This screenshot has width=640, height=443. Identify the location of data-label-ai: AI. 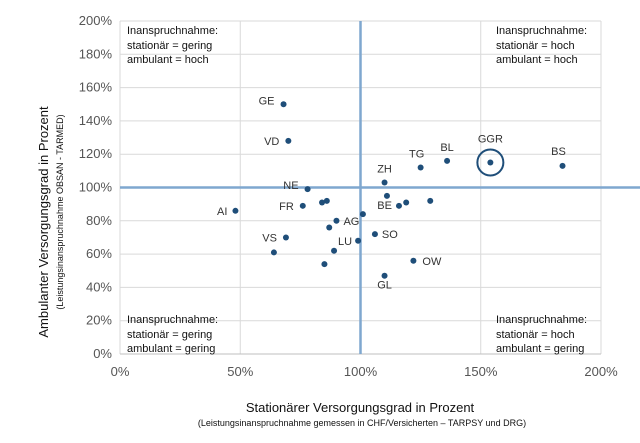
(222, 212).